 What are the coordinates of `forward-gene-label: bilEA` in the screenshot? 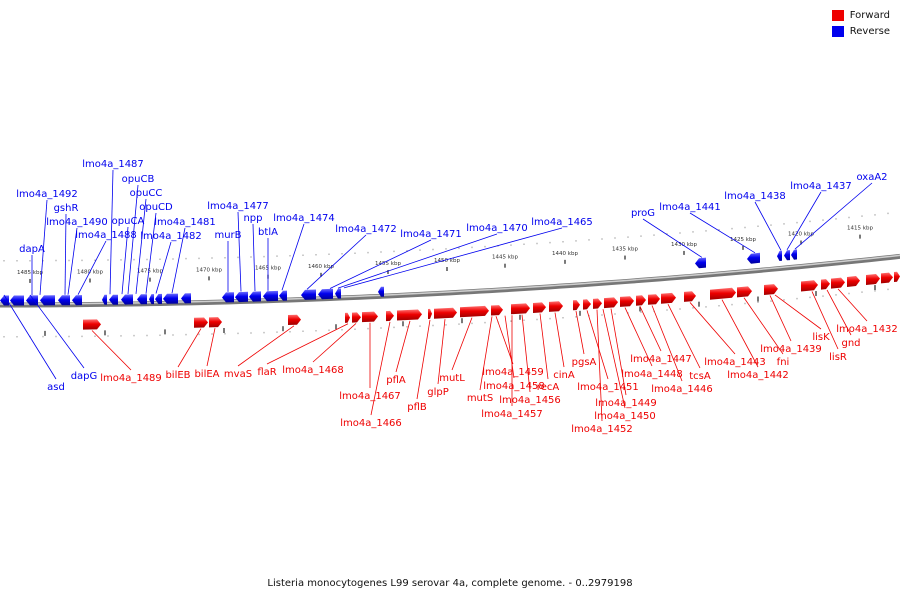 It's located at (206, 374).